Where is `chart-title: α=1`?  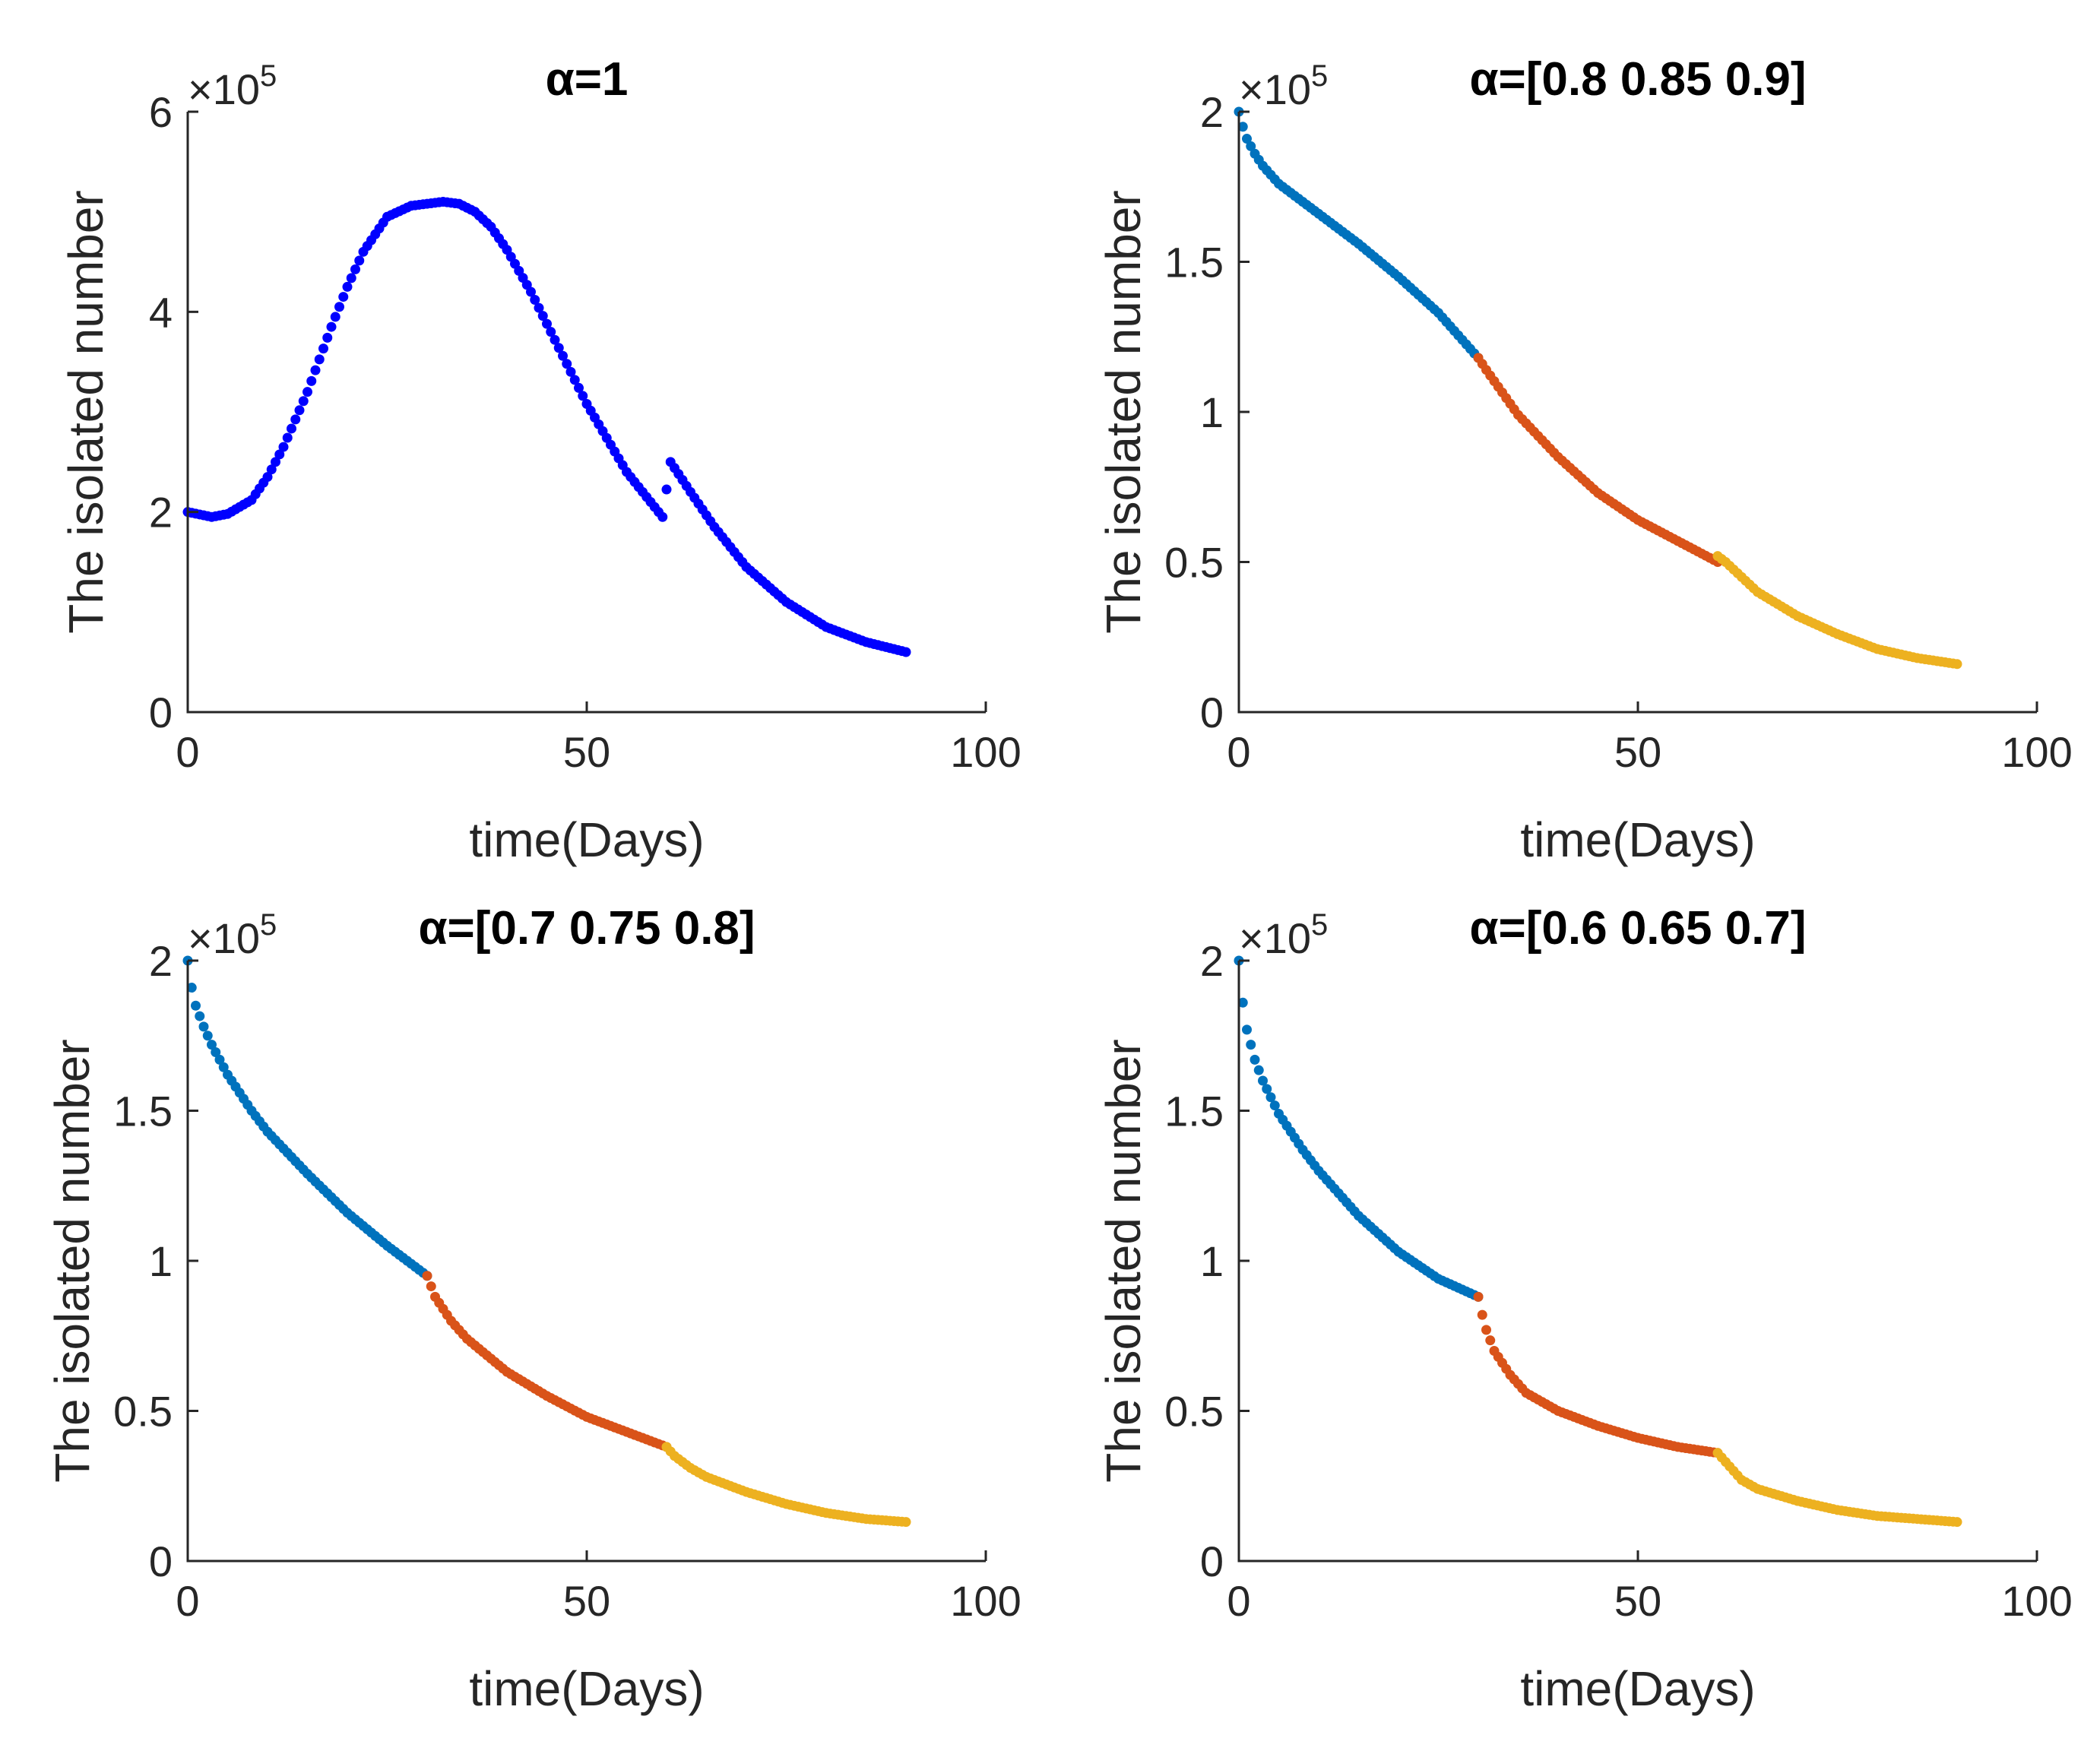 chart-title: α=1 is located at coordinates (587, 79).